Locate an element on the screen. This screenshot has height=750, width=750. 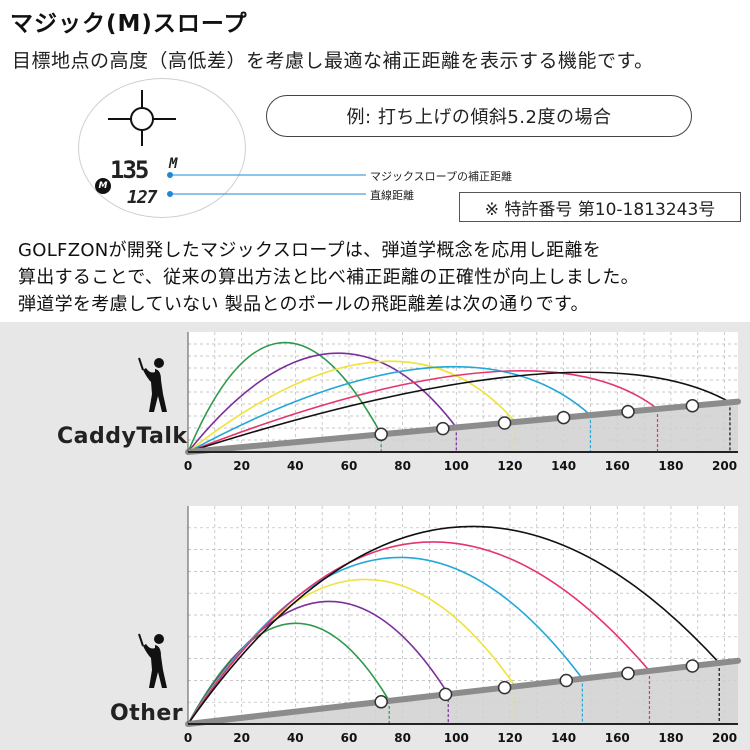
trajectory-pink is located at coordinates (423, 411).